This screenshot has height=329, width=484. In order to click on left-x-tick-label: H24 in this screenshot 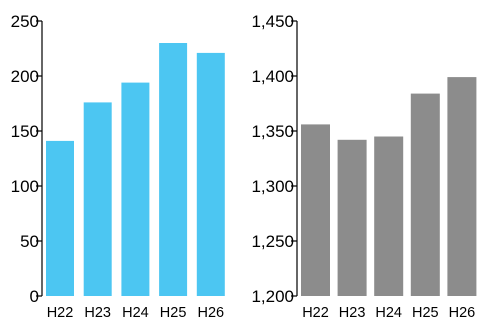, I will do `click(135, 313)`.